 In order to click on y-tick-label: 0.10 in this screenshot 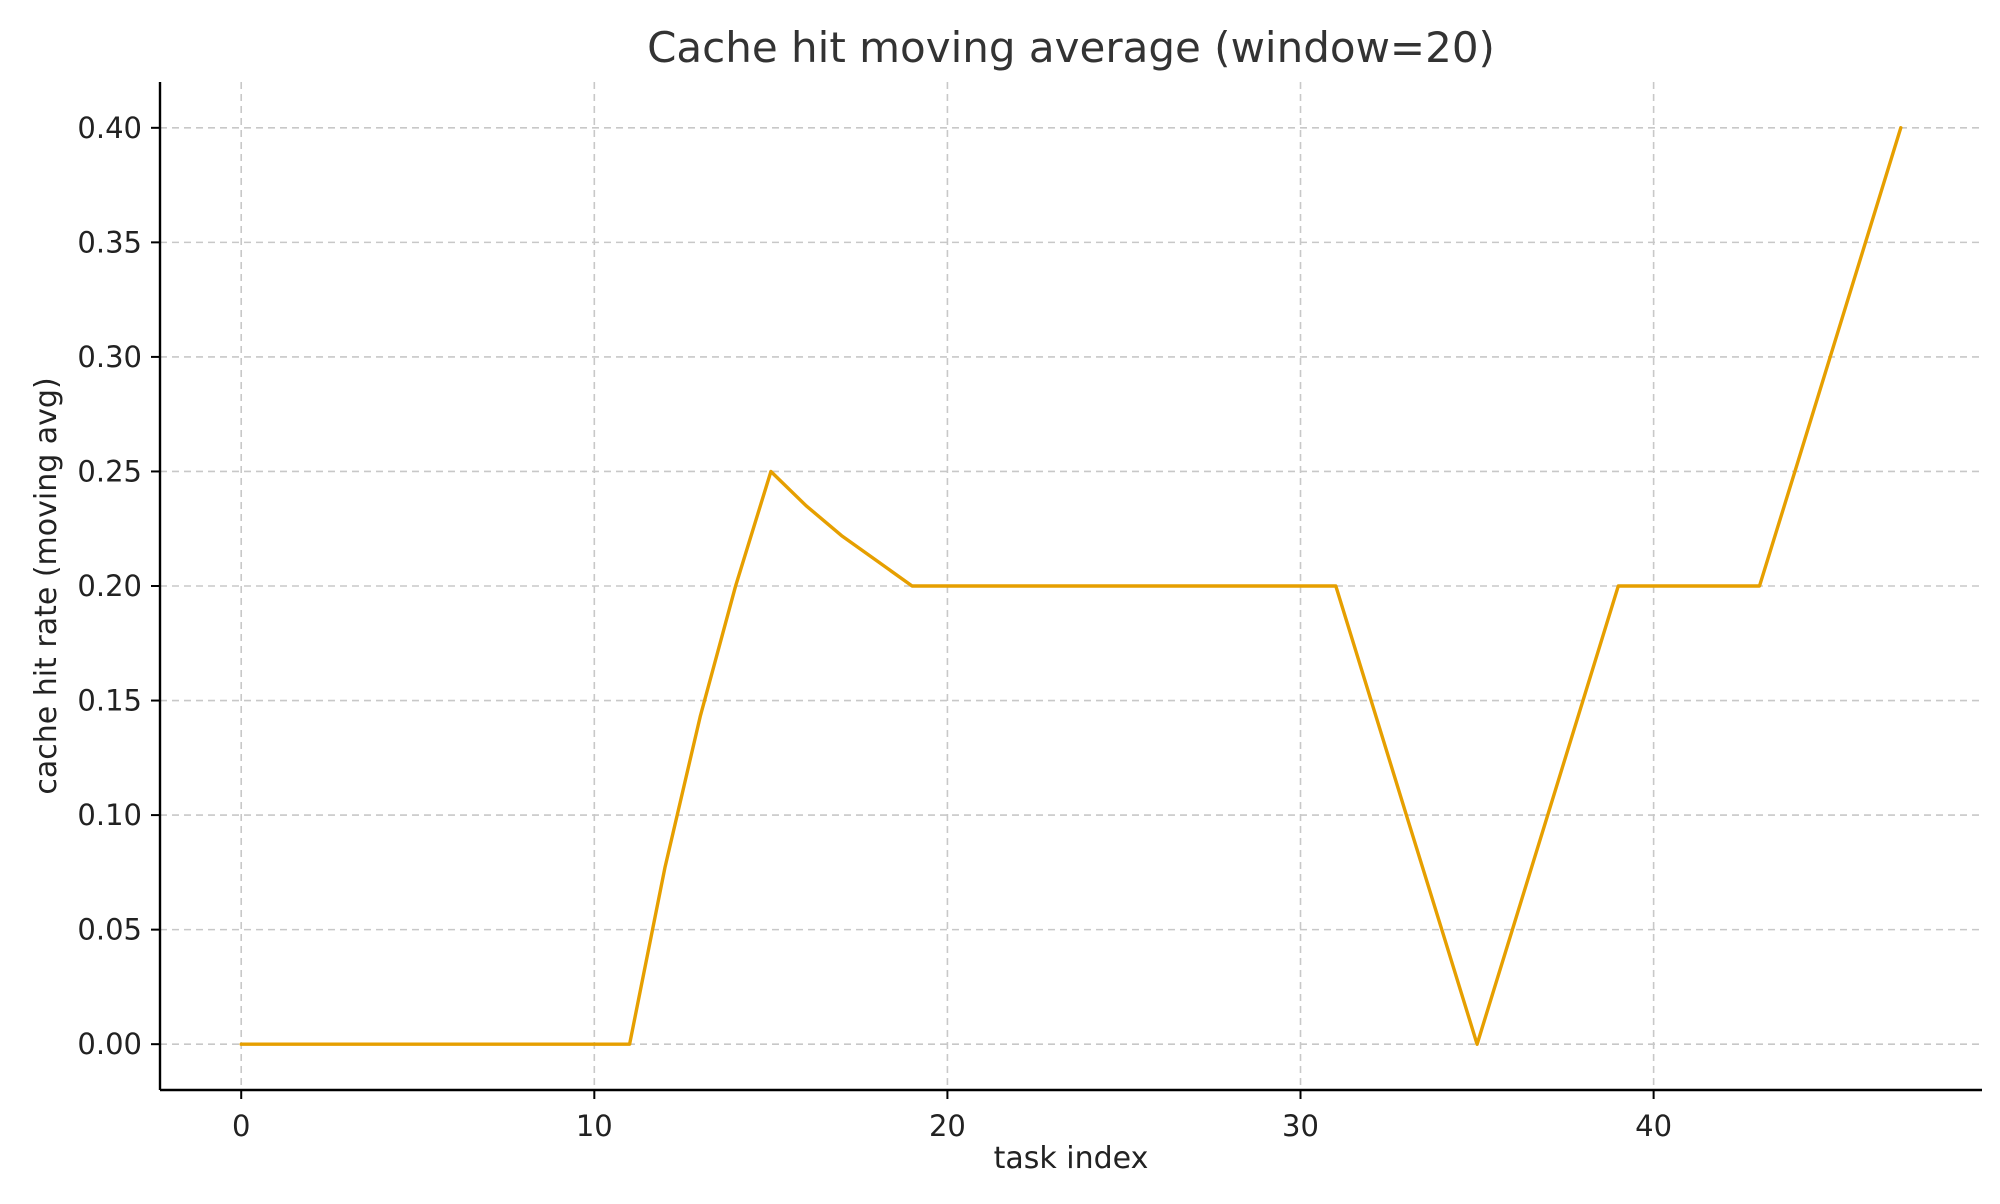, I will do `click(109, 815)`.